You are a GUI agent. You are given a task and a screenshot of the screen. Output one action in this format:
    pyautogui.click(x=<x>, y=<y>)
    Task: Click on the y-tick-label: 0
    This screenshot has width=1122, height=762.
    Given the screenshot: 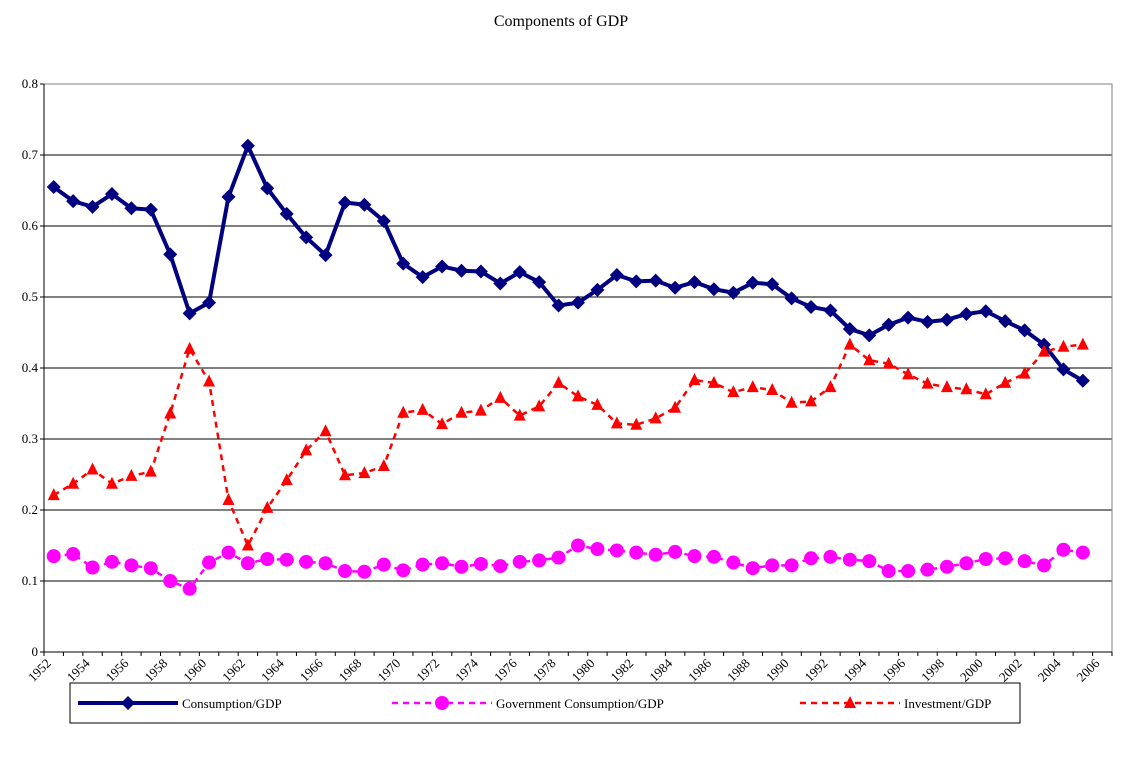 What is the action you would take?
    pyautogui.click(x=35, y=651)
    